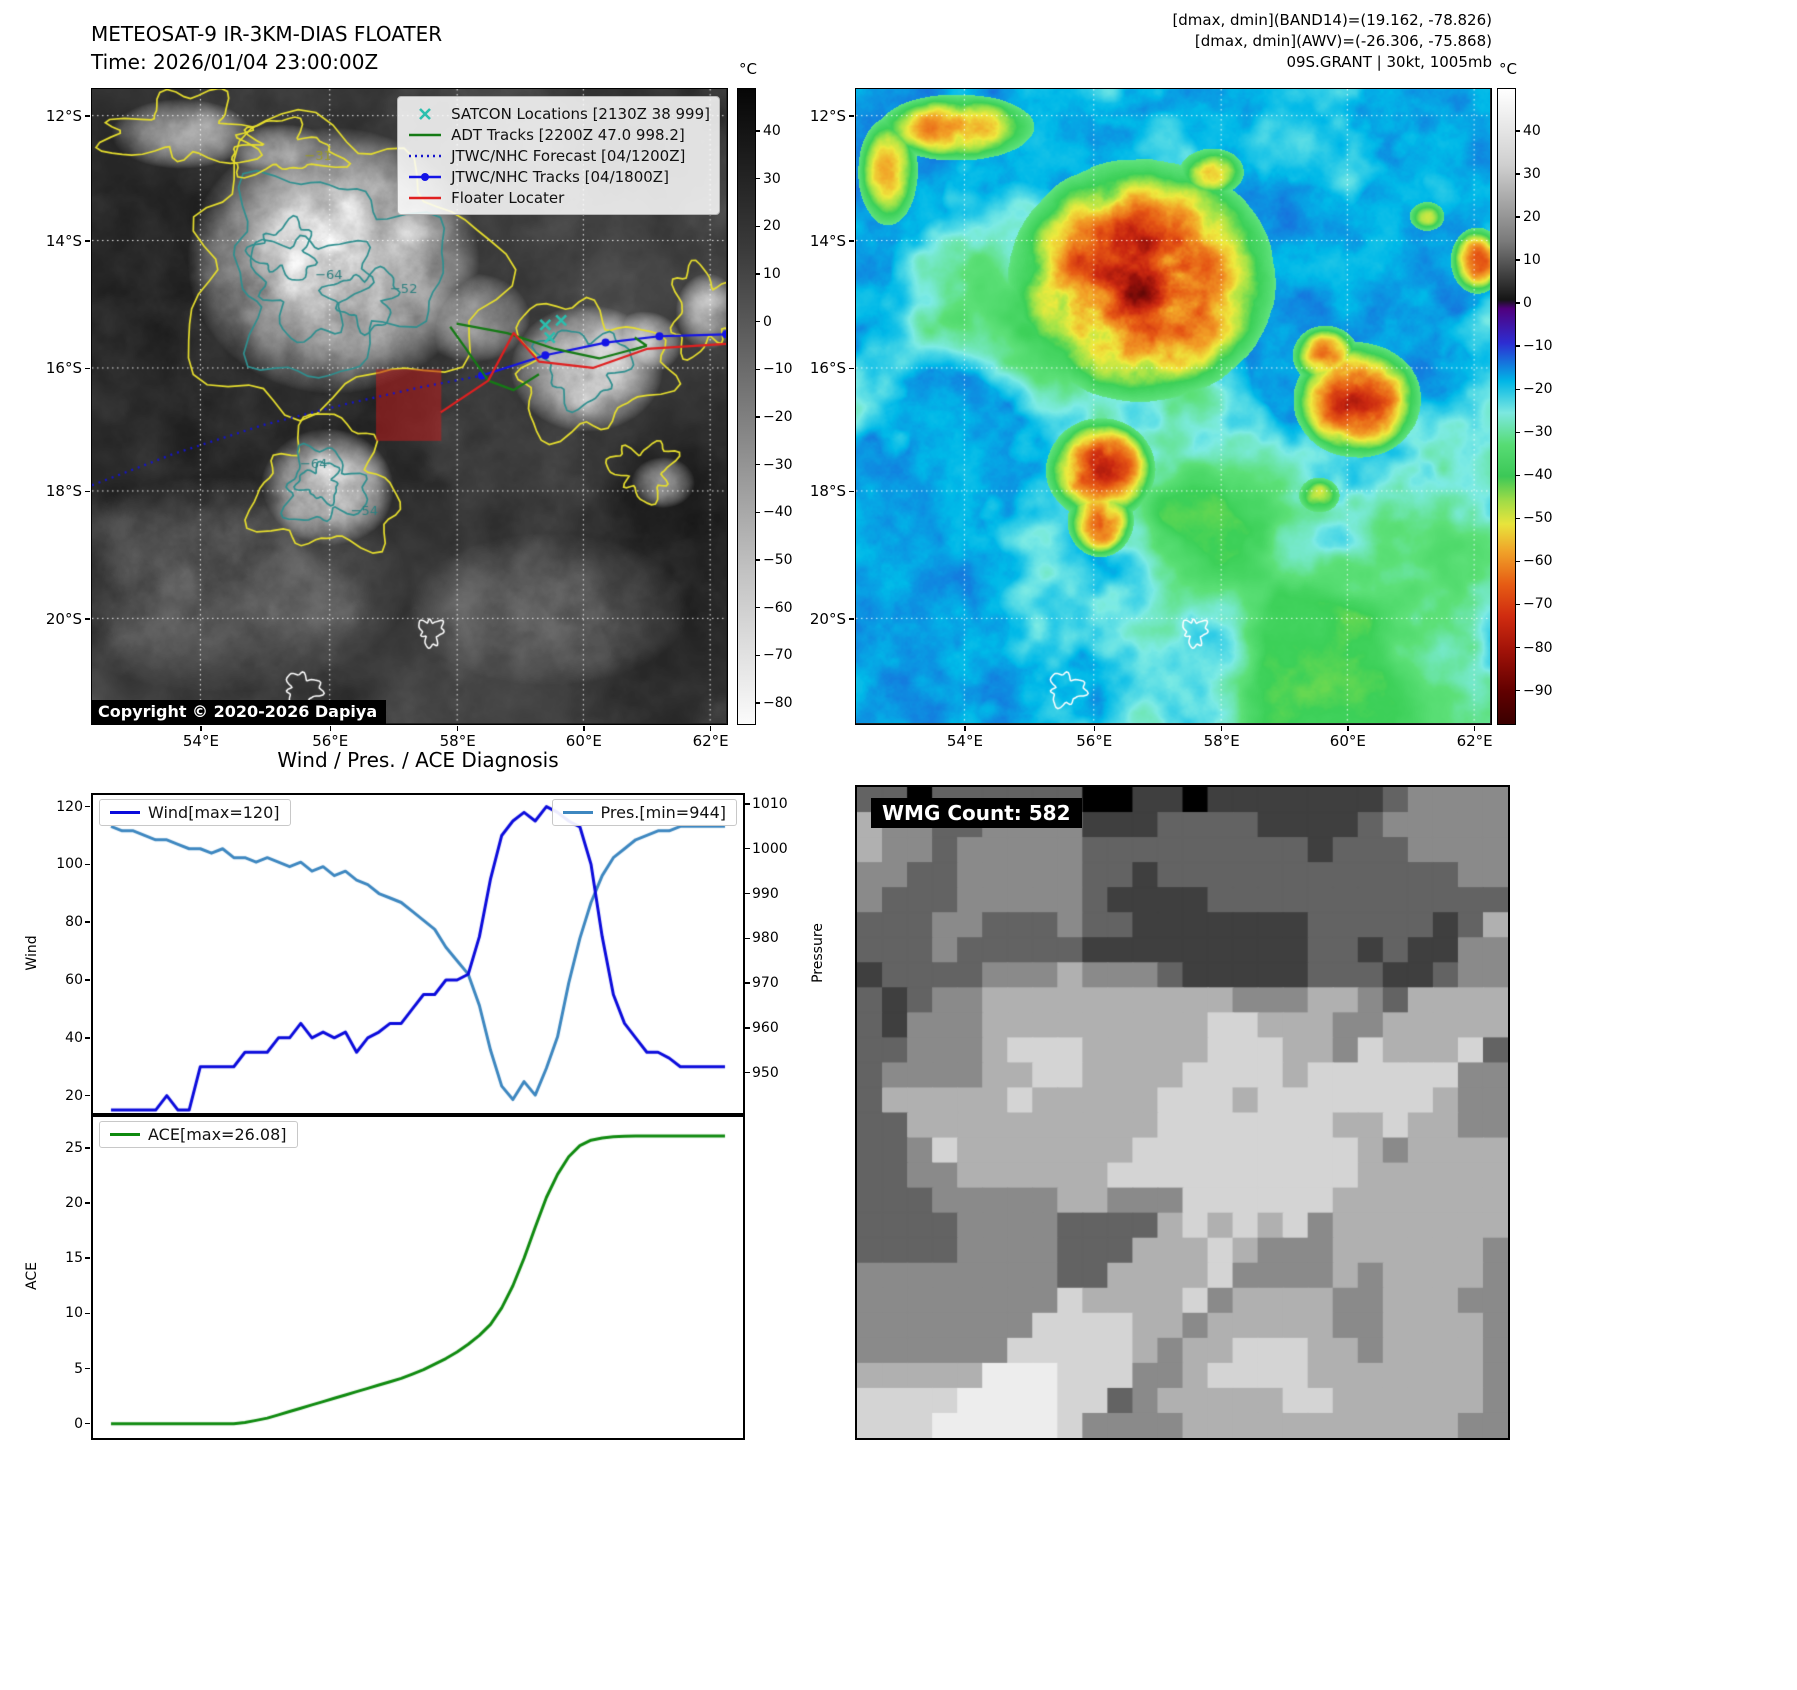 The width and height of the screenshot is (1797, 1690). I want to click on ace-line-sample-icon, so click(125, 1134).